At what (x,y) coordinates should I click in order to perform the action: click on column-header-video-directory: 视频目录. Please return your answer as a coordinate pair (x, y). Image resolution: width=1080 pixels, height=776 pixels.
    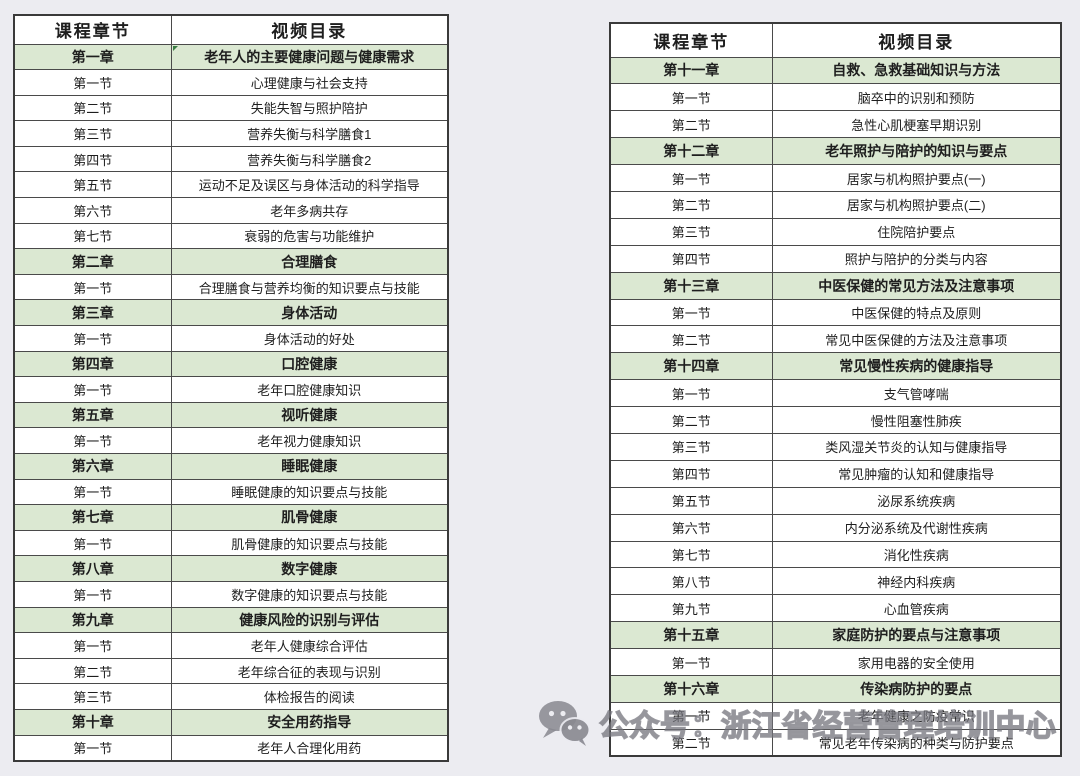
    Looking at the image, I should click on (916, 40).